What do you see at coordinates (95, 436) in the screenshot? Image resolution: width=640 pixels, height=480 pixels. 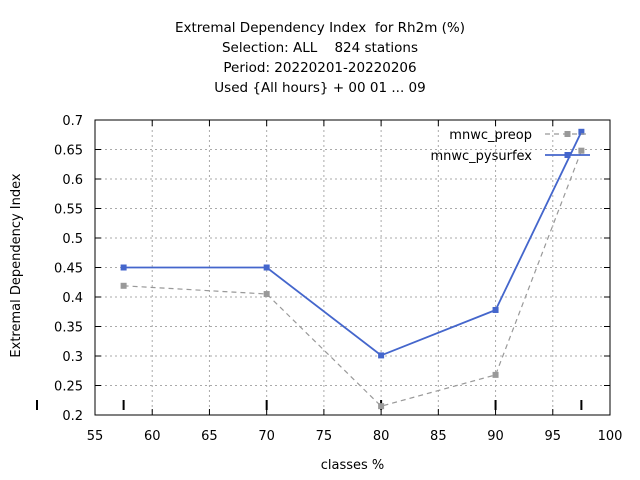 I see `x-tick-label: 55` at bounding box center [95, 436].